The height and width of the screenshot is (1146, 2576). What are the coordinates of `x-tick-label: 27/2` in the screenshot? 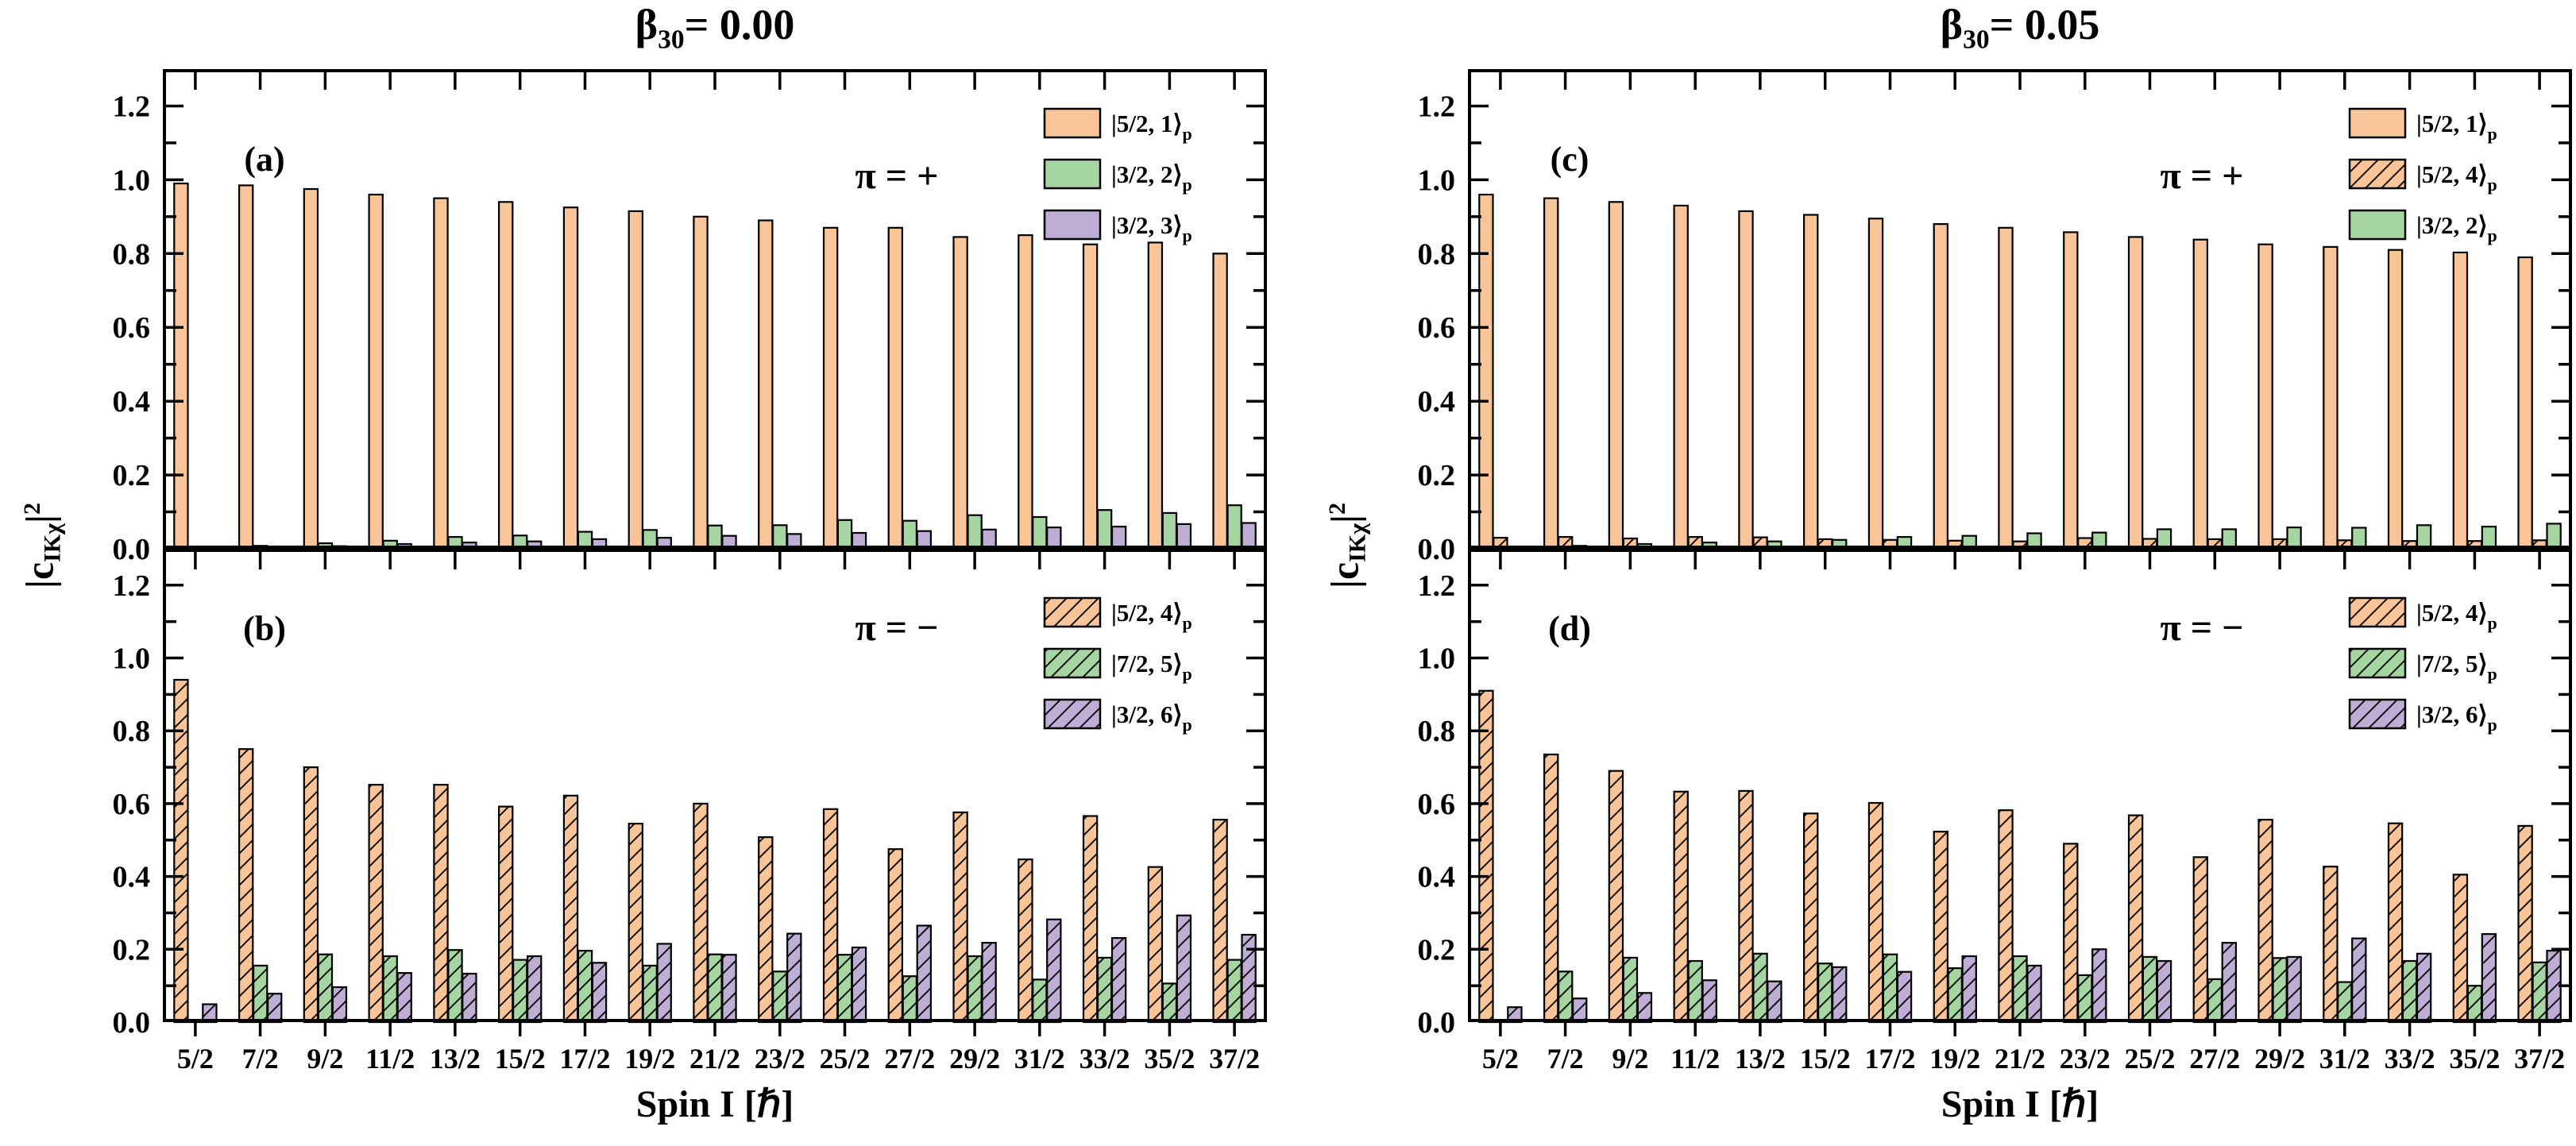 It's located at (2214, 1059).